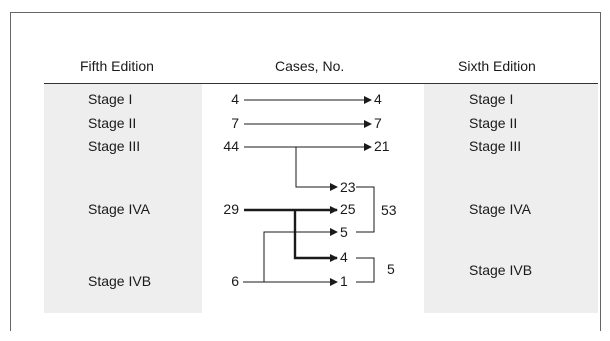  Describe the element at coordinates (344, 257) in the screenshot. I see `right-count-ivb-from-iva: 4` at that location.